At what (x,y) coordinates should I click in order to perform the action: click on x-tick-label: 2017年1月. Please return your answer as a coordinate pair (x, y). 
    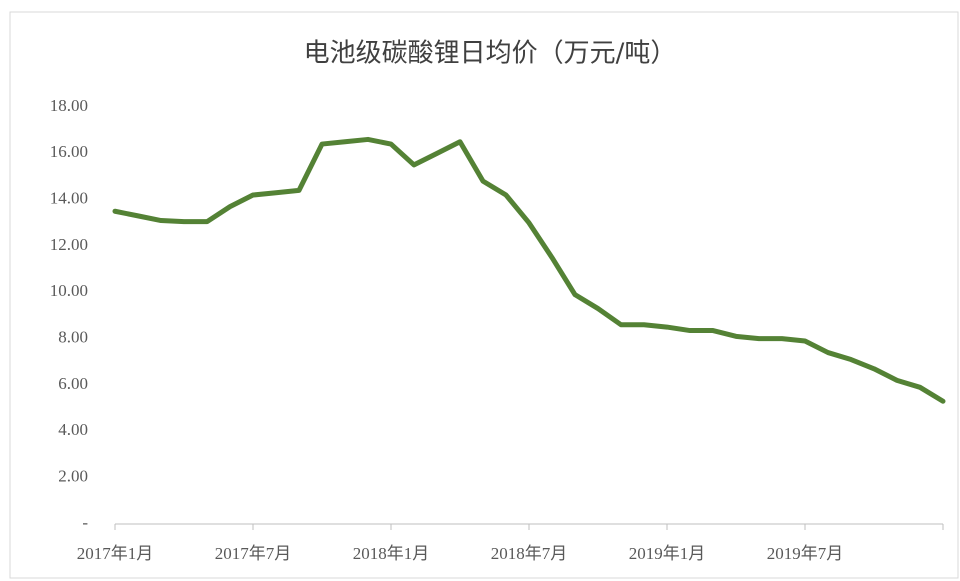
    Looking at the image, I should click on (115, 553).